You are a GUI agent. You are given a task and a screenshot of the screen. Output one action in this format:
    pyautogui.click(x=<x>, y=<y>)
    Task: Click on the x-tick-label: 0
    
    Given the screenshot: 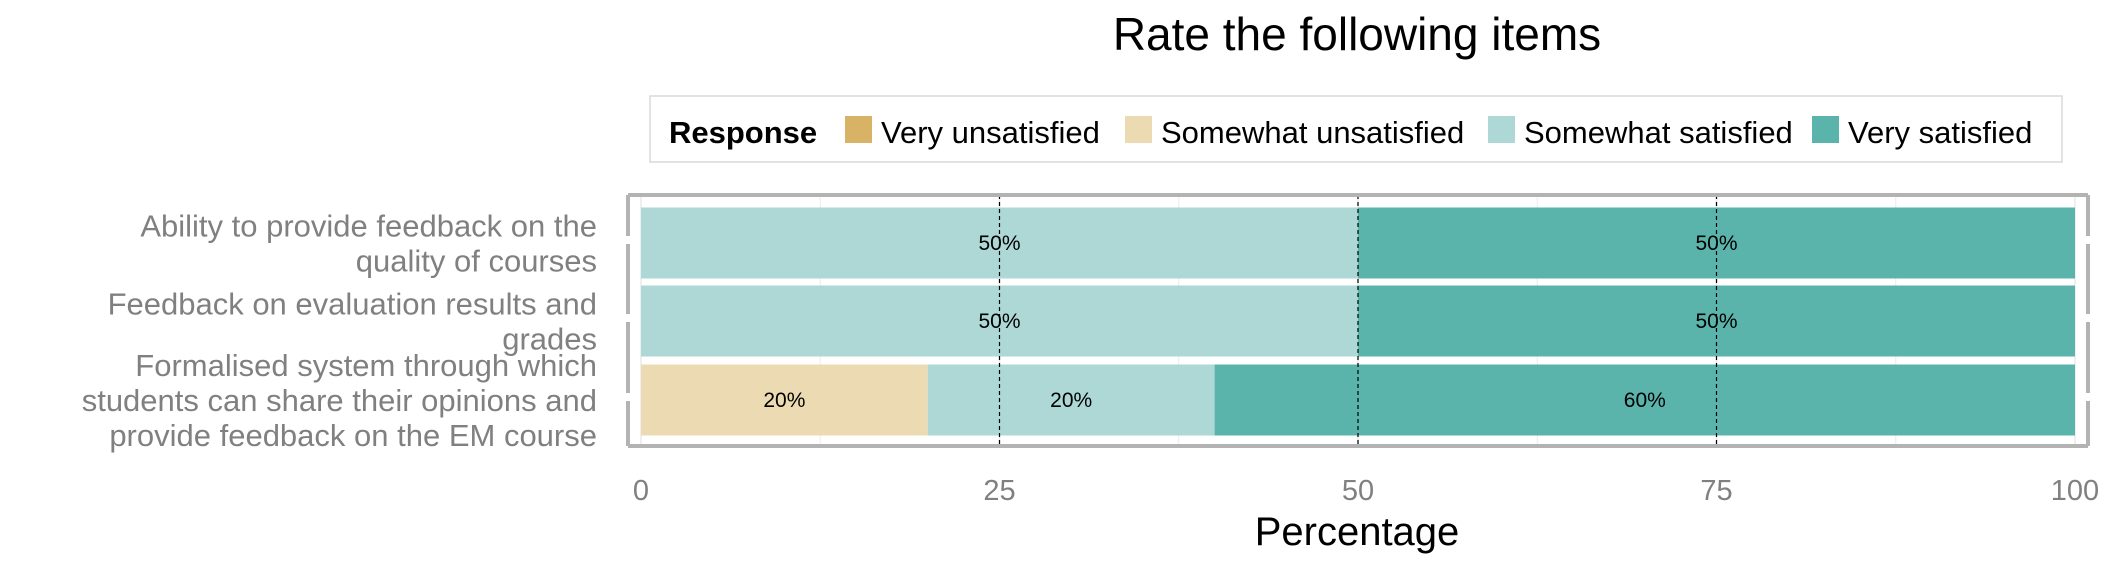 What is the action you would take?
    pyautogui.click(x=641, y=491)
    